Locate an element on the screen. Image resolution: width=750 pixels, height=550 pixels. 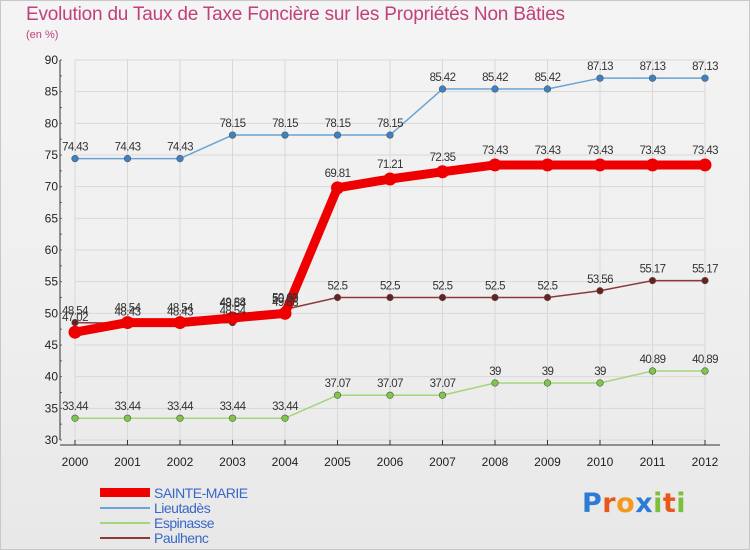
chart-unit-label: (en %) is located at coordinates (42, 35).